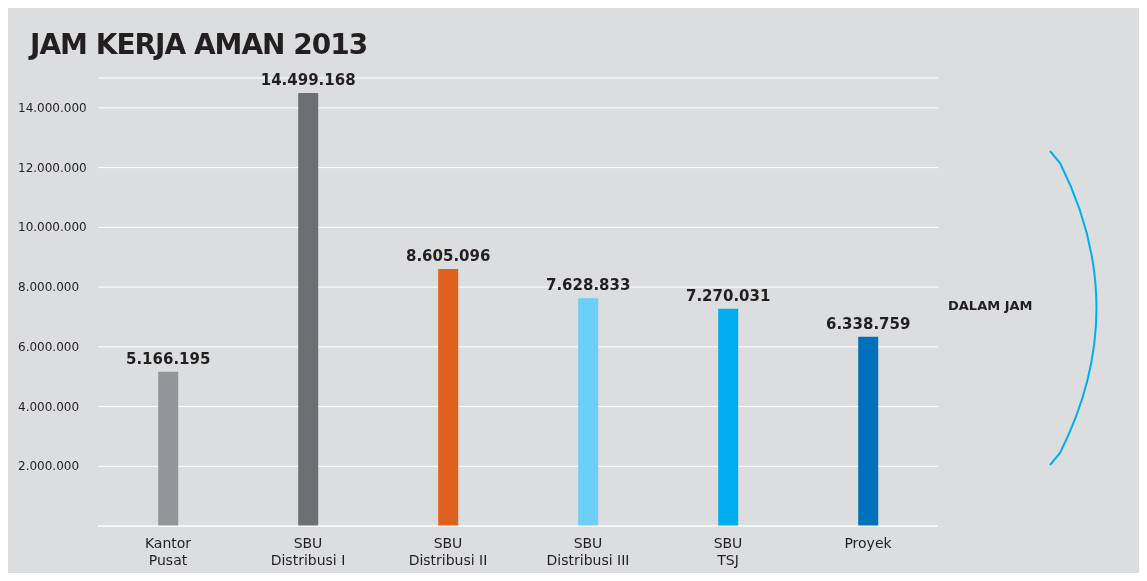 Image resolution: width=1147 pixels, height=581 pixels. Describe the element at coordinates (168, 551) in the screenshot. I see `x-tick-label: Kantor Pusat` at that location.